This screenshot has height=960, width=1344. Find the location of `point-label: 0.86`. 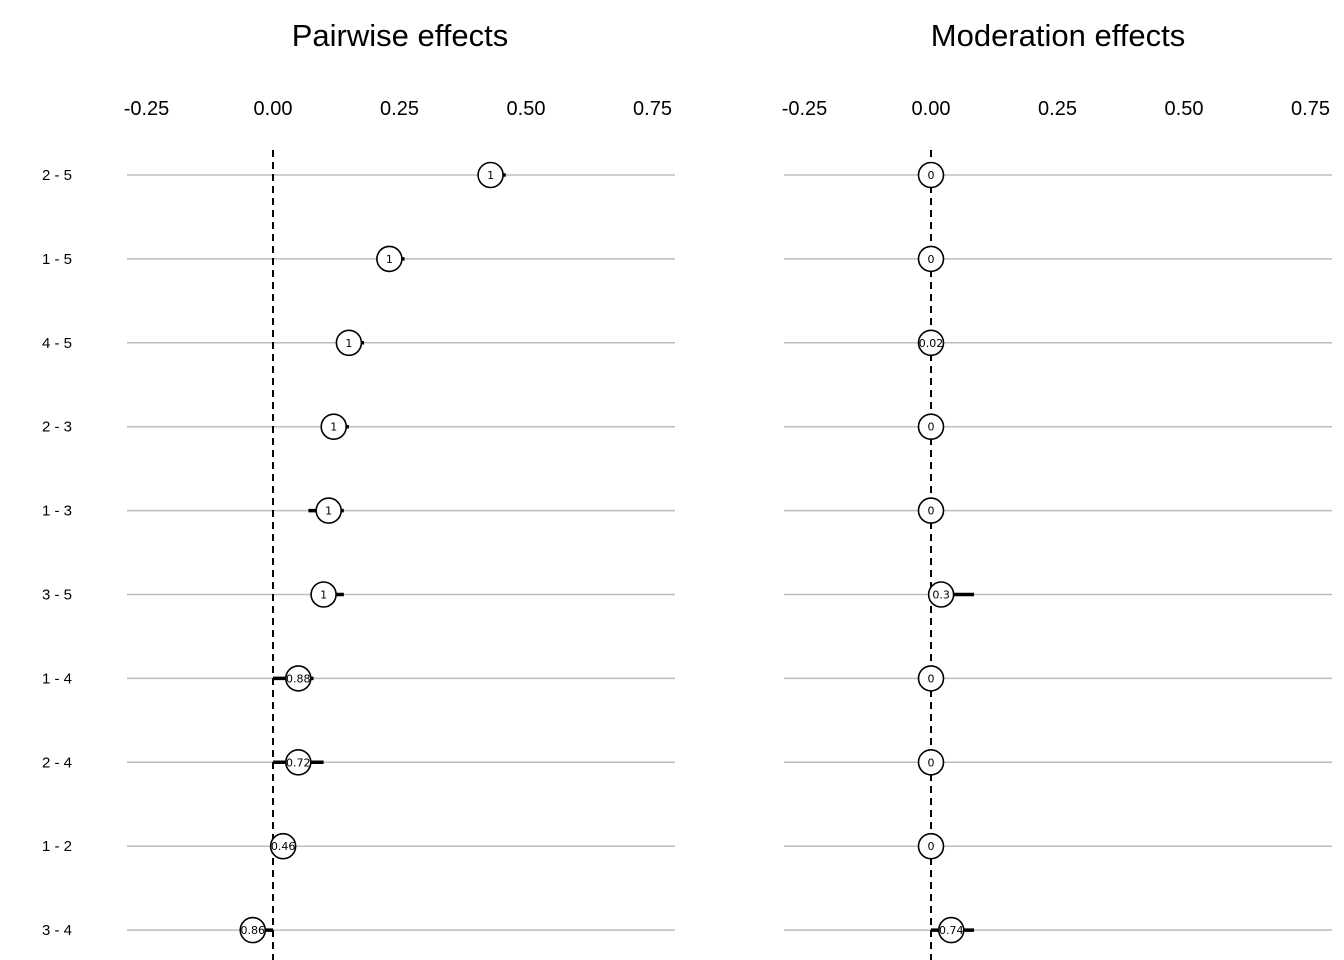

point-label: 0.86 is located at coordinates (253, 930).